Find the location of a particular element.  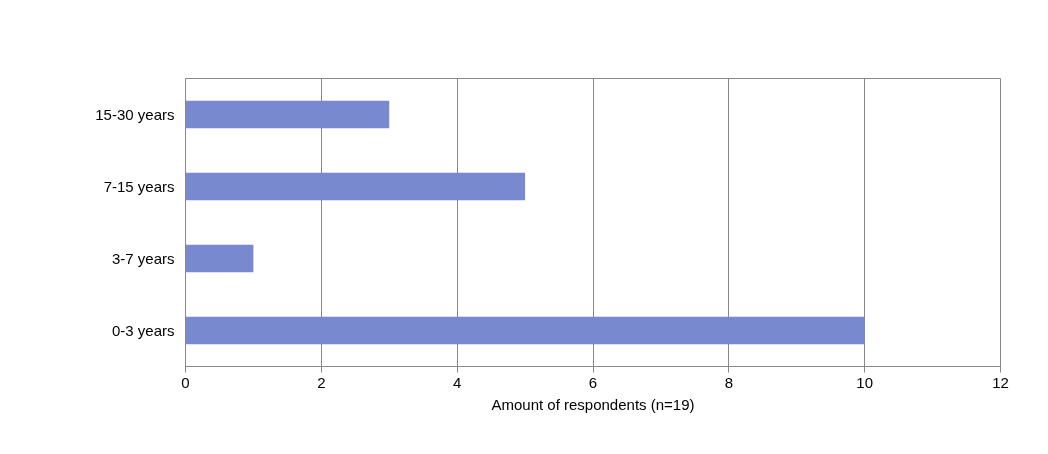

x-tick-label: 0 is located at coordinates (185, 382).